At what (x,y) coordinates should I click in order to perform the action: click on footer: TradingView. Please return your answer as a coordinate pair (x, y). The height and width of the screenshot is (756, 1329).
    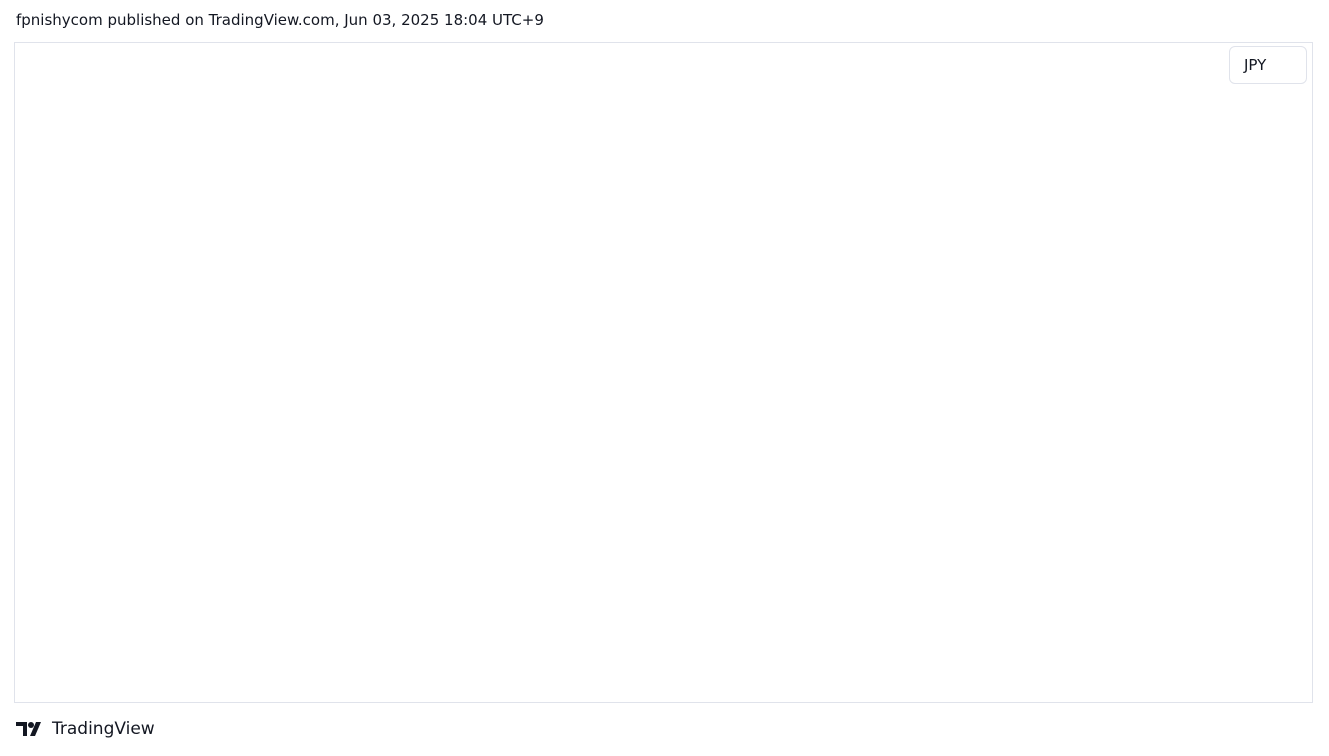
    Looking at the image, I should click on (85, 729).